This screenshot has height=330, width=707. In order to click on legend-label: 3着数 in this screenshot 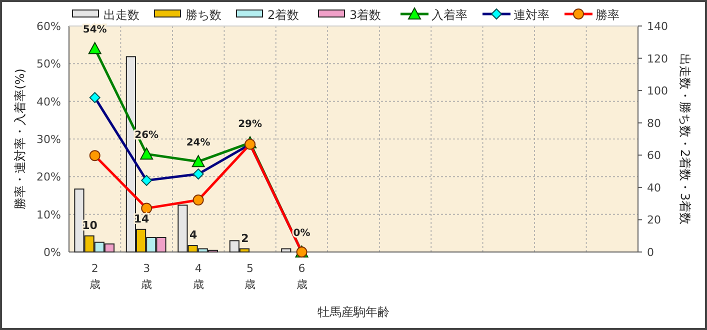, I will do `click(366, 15)`.